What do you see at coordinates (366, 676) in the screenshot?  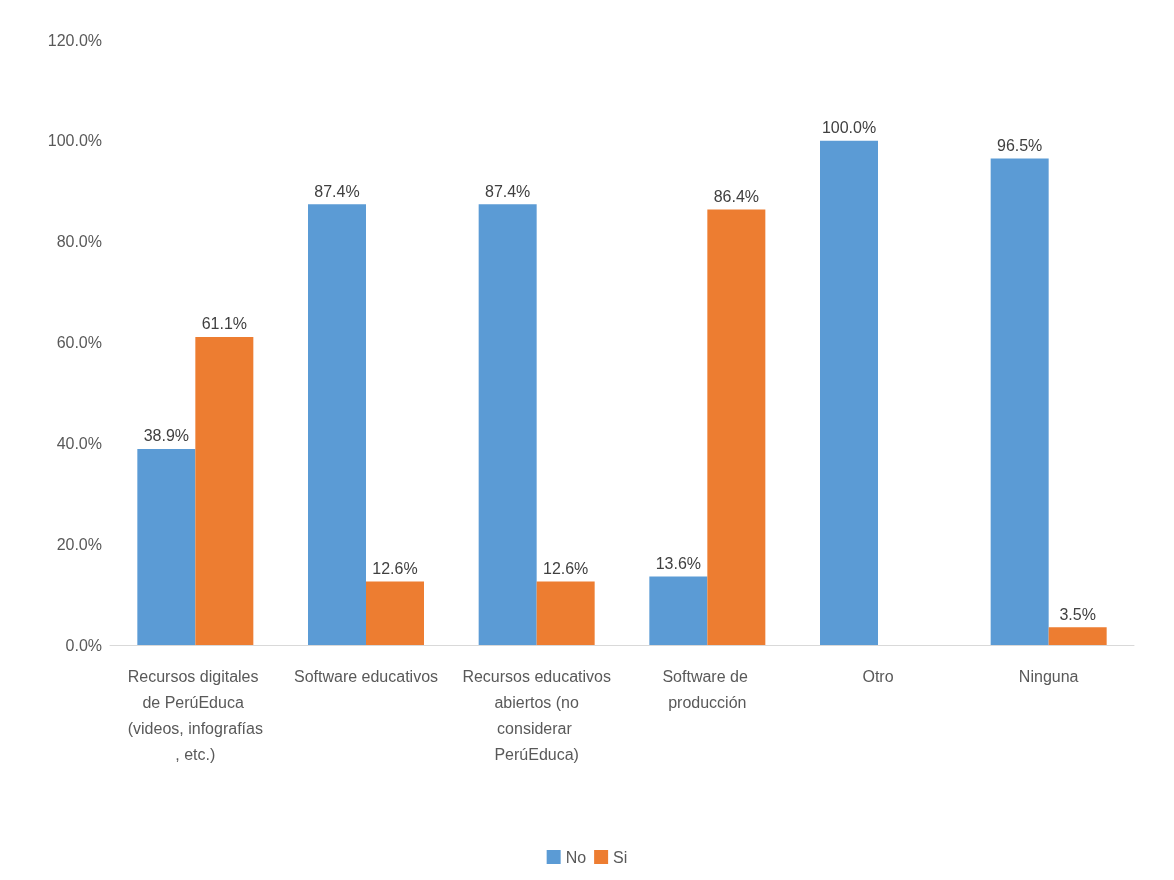 I see `x-tick-label: Software educativos` at bounding box center [366, 676].